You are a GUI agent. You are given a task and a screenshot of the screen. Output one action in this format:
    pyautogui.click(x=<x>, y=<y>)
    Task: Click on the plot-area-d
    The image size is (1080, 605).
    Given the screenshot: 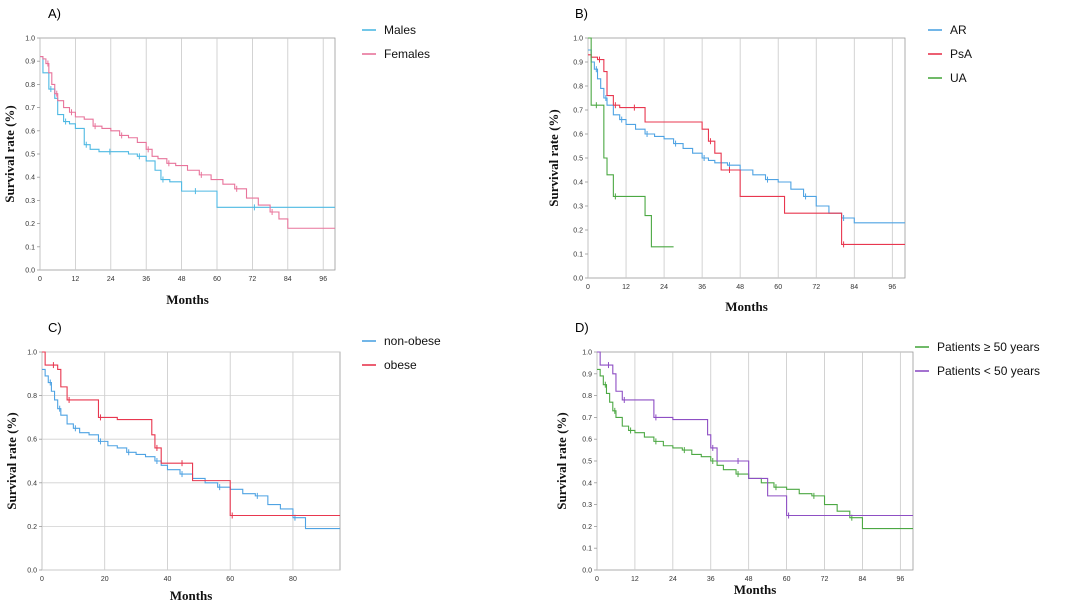 What is the action you would take?
    pyautogui.click(x=755, y=461)
    